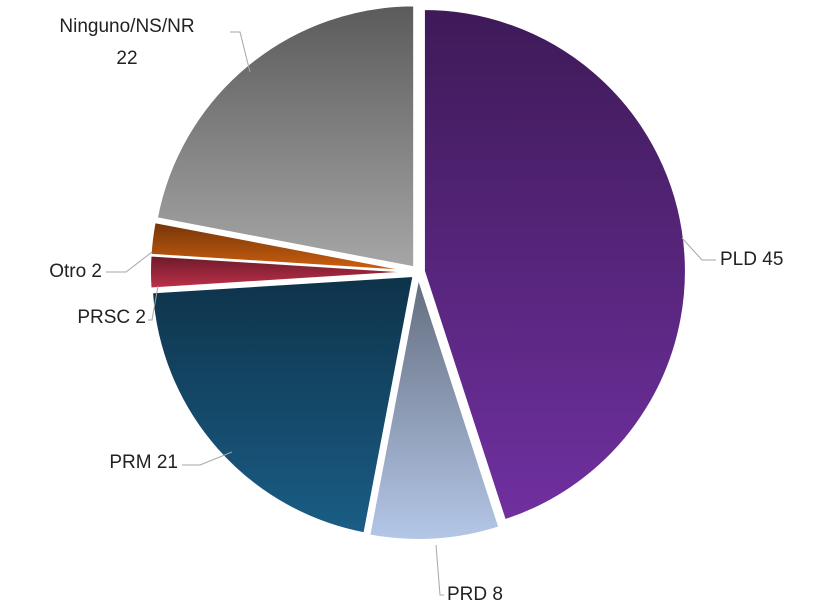 The height and width of the screenshot is (608, 815). What do you see at coordinates (103, 317) in the screenshot?
I see `slice-name: PRSC` at bounding box center [103, 317].